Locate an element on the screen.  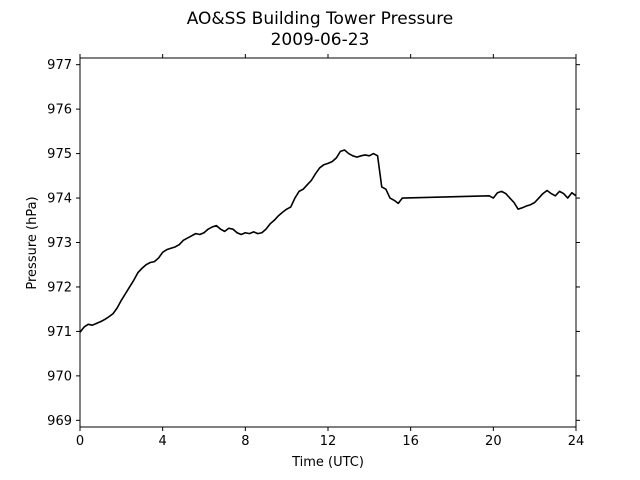
x-tick-label: 0 is located at coordinates (80, 441).